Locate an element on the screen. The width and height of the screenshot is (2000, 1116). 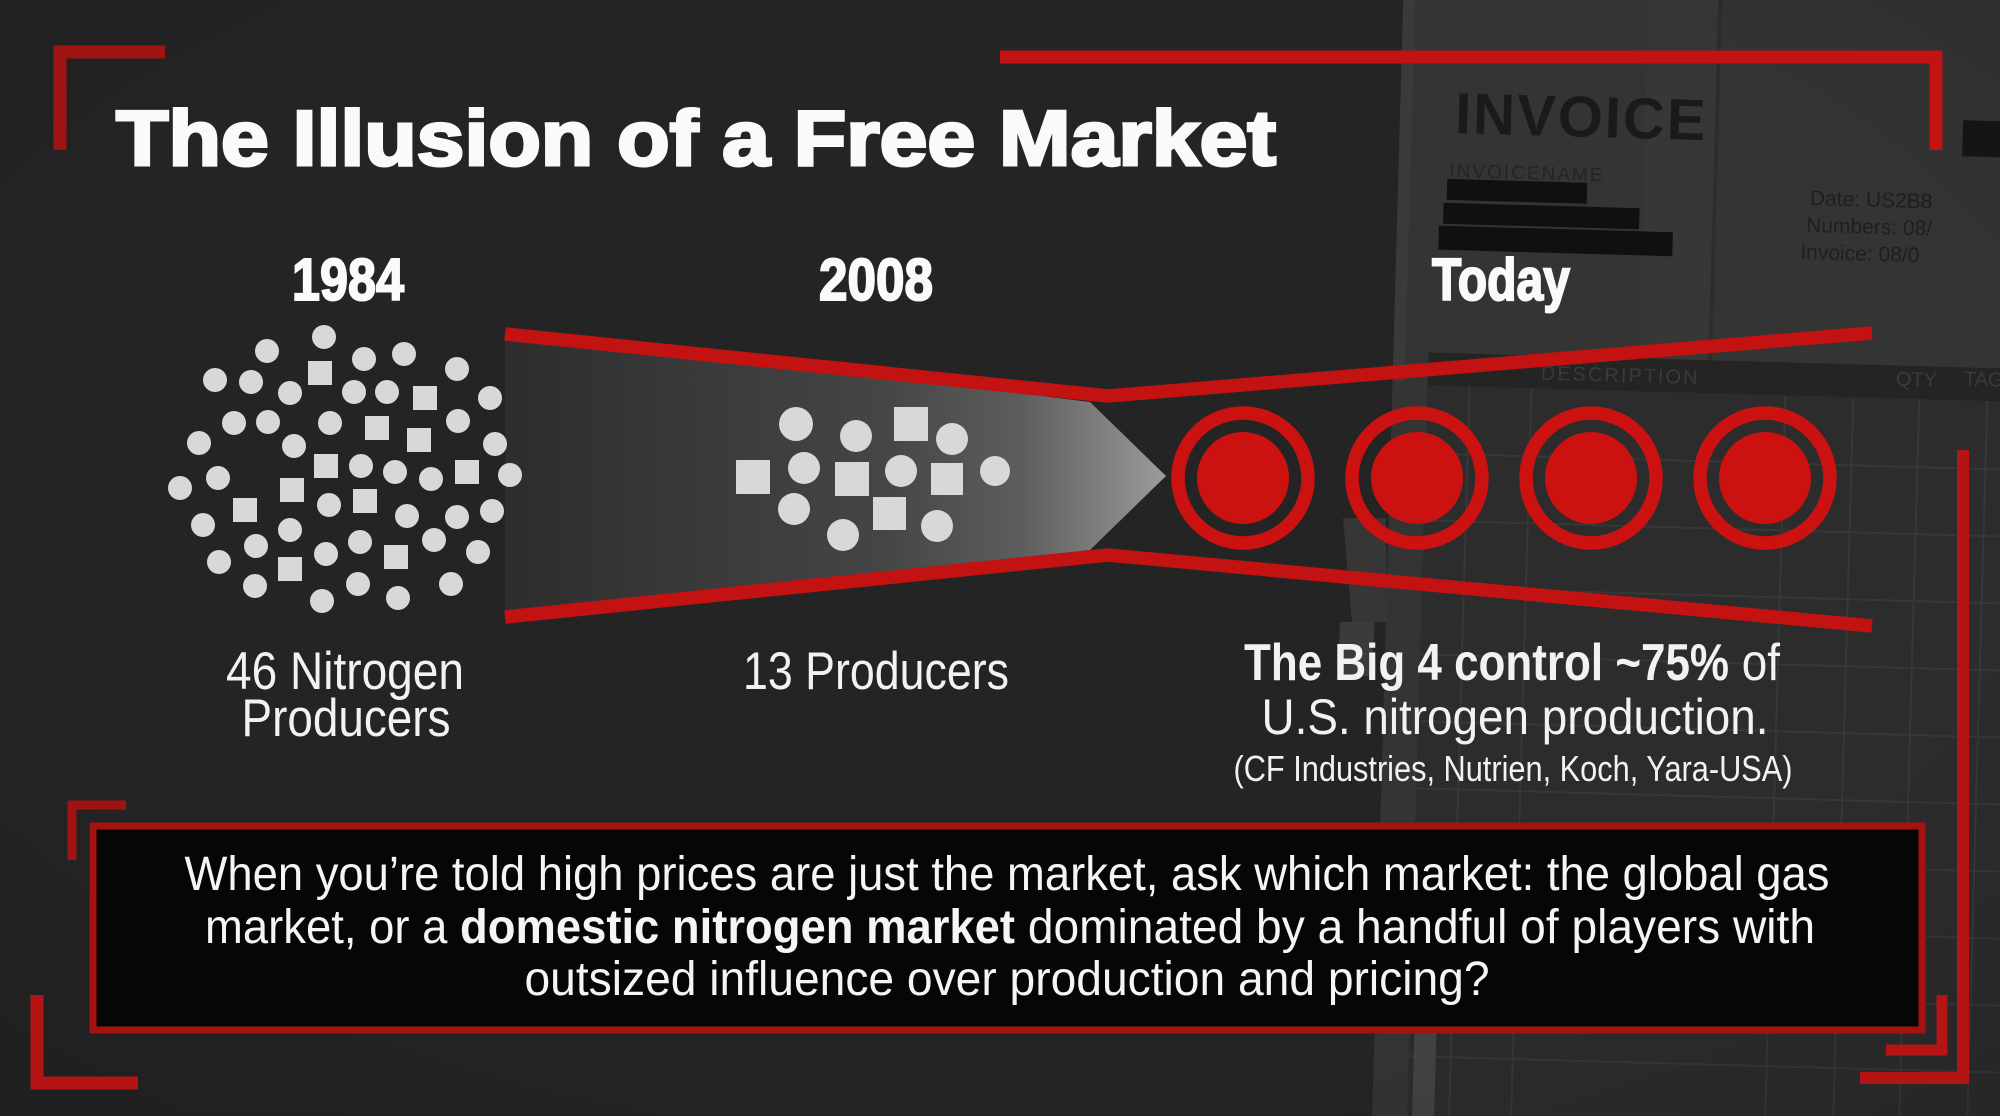
svg-text: The Big 4 control ~75% of is located at coordinates (1512, 663).